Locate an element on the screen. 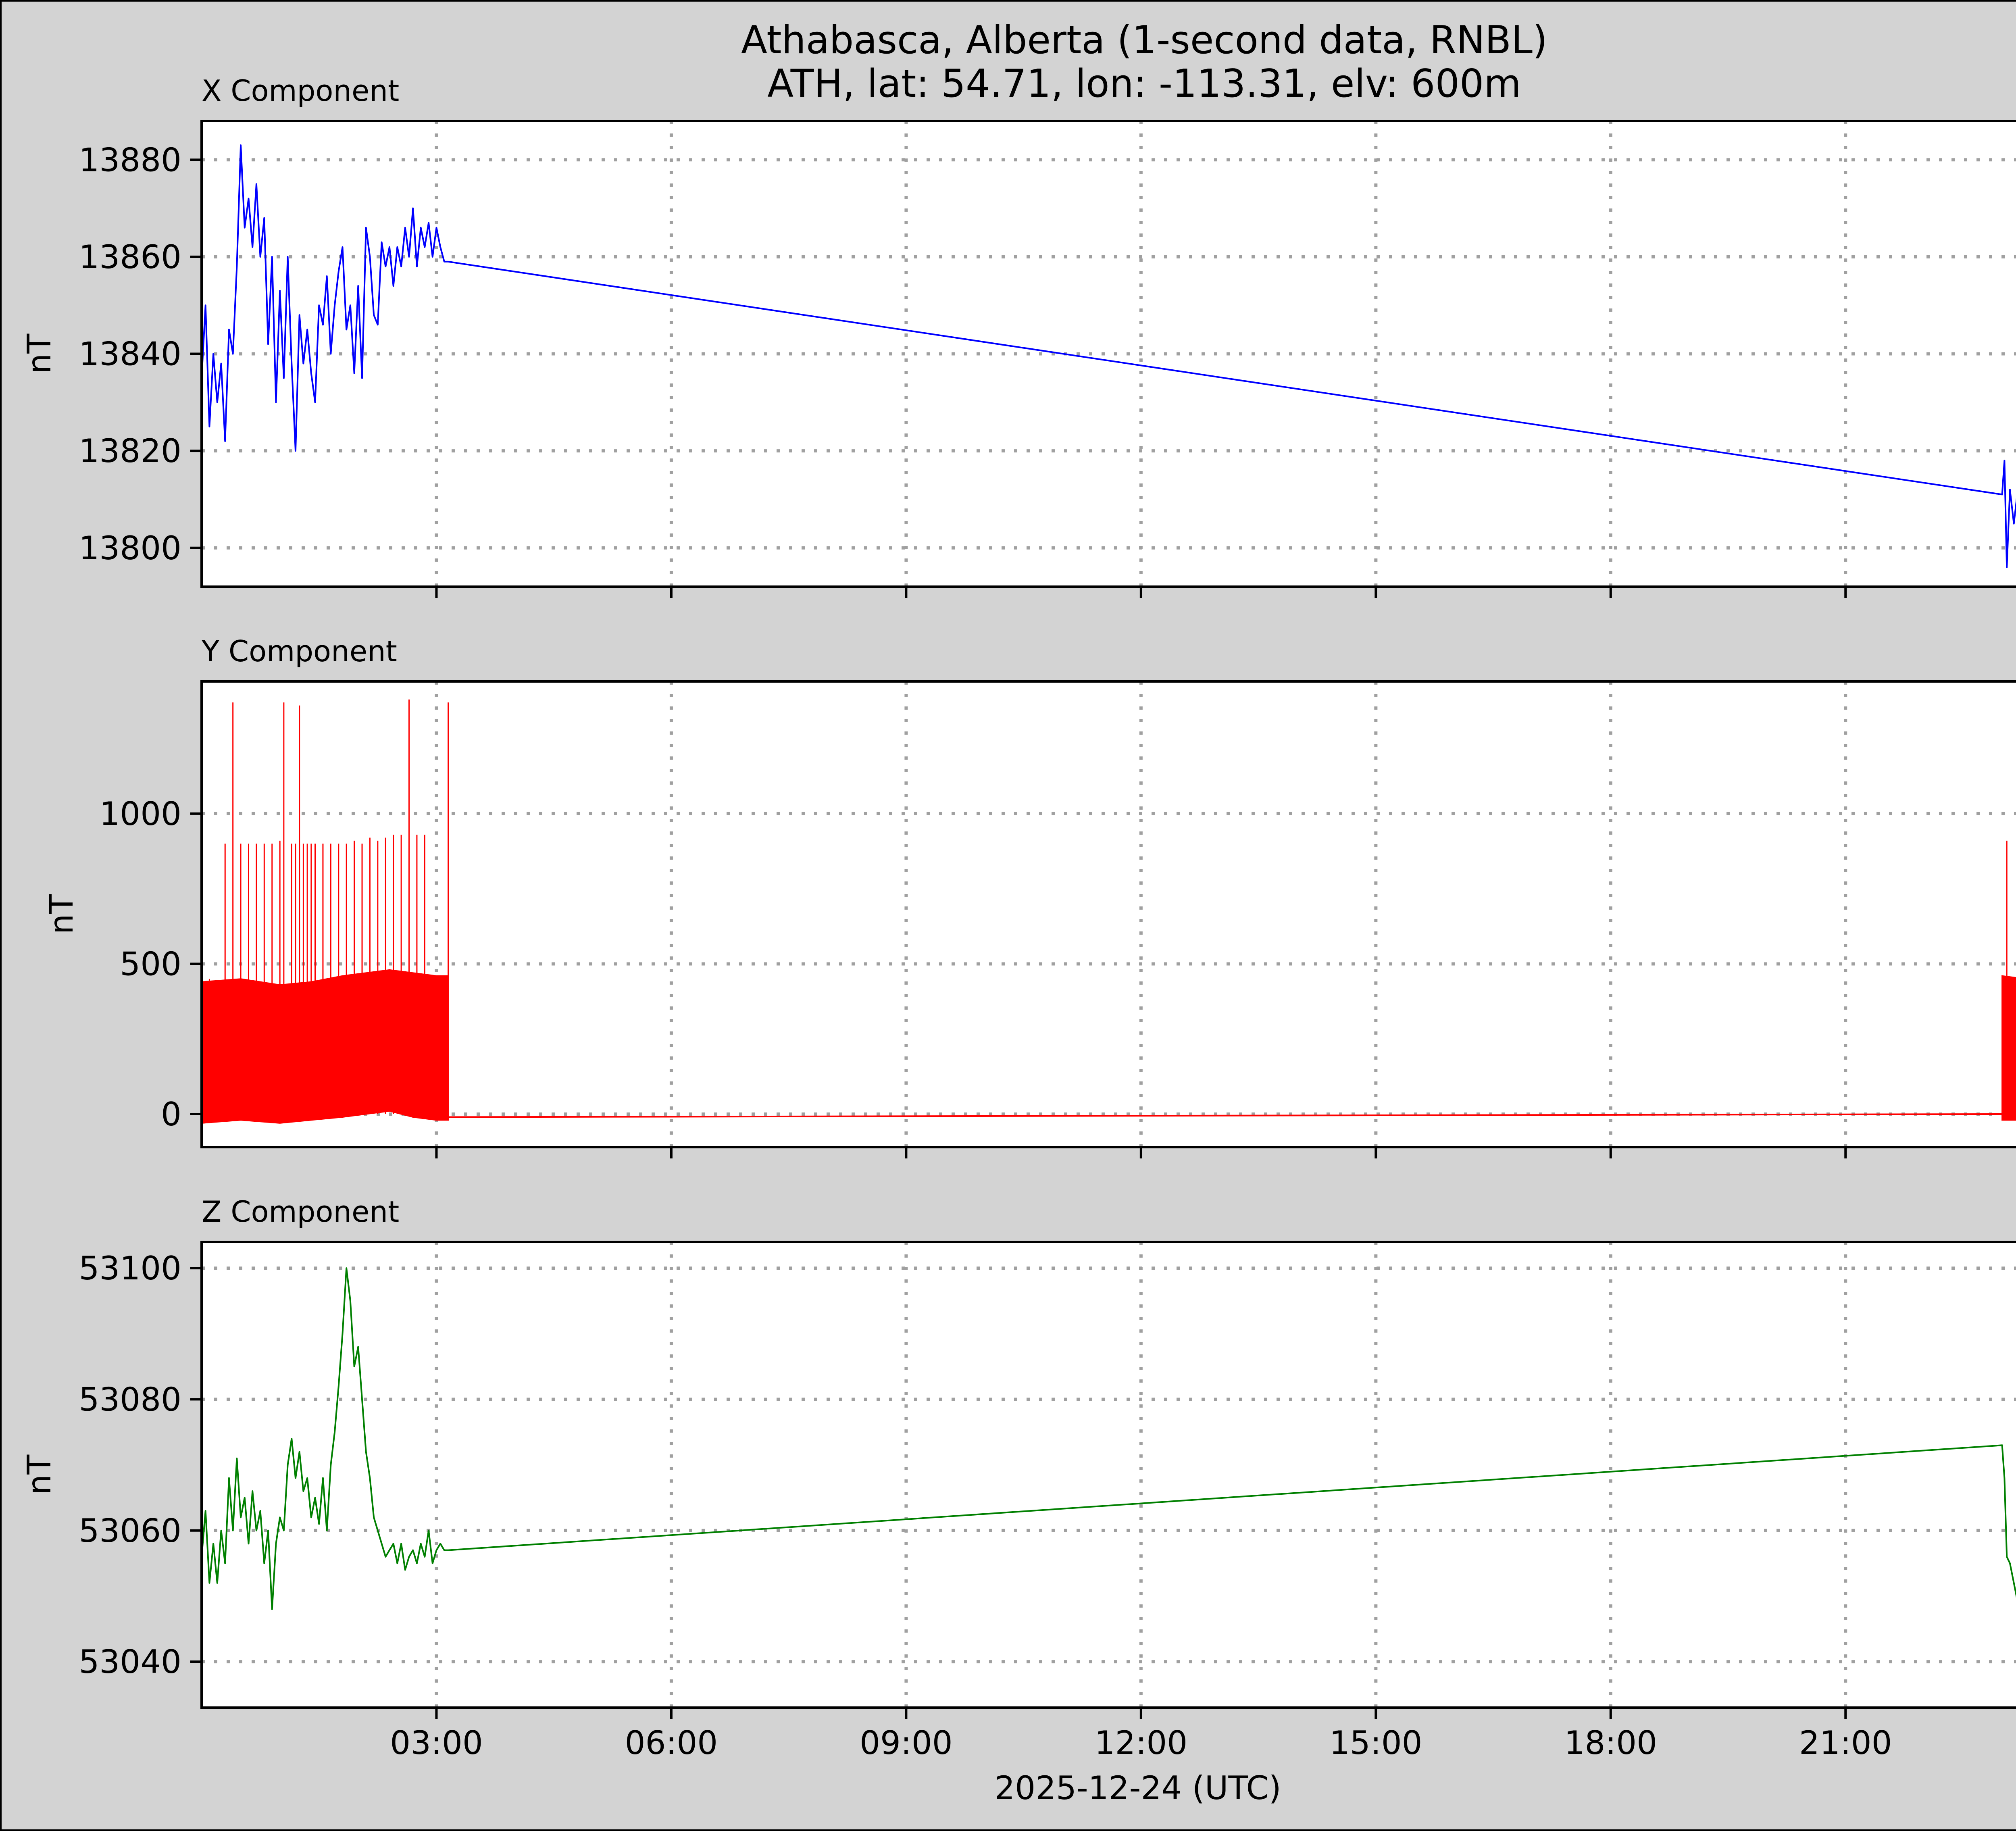 This screenshot has height=1831, width=2016. z-panel-title: Z Component is located at coordinates (300, 1212).